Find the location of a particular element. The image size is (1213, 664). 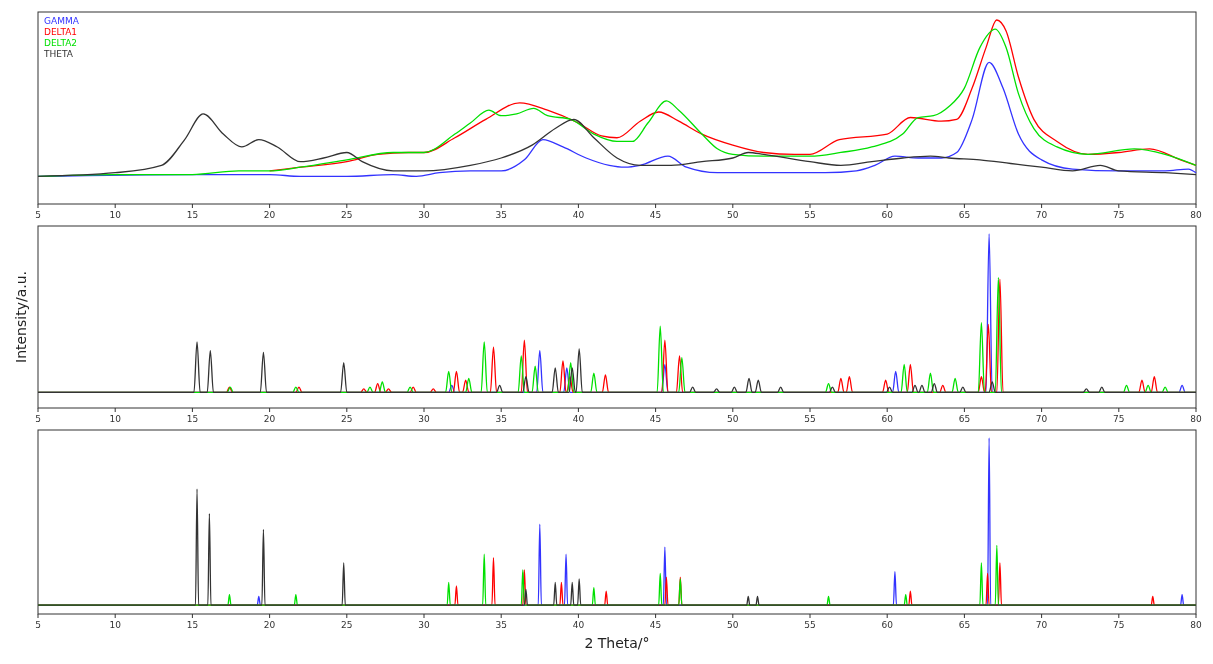

text: GAMMA is located at coordinates (62, 21).